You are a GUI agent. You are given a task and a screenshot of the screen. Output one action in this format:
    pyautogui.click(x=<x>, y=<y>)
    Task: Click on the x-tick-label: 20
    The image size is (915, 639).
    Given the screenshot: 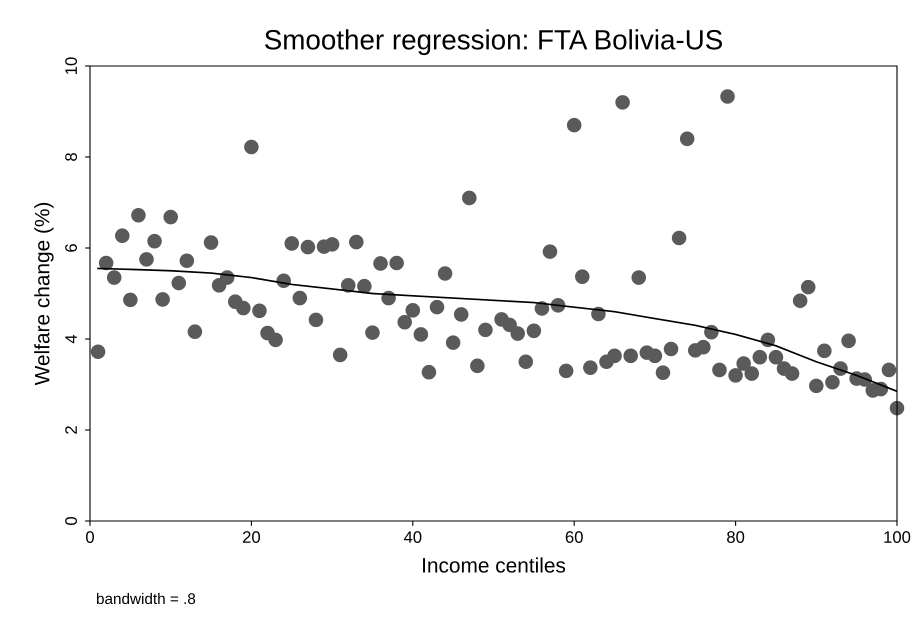 What is the action you would take?
    pyautogui.click(x=251, y=537)
    